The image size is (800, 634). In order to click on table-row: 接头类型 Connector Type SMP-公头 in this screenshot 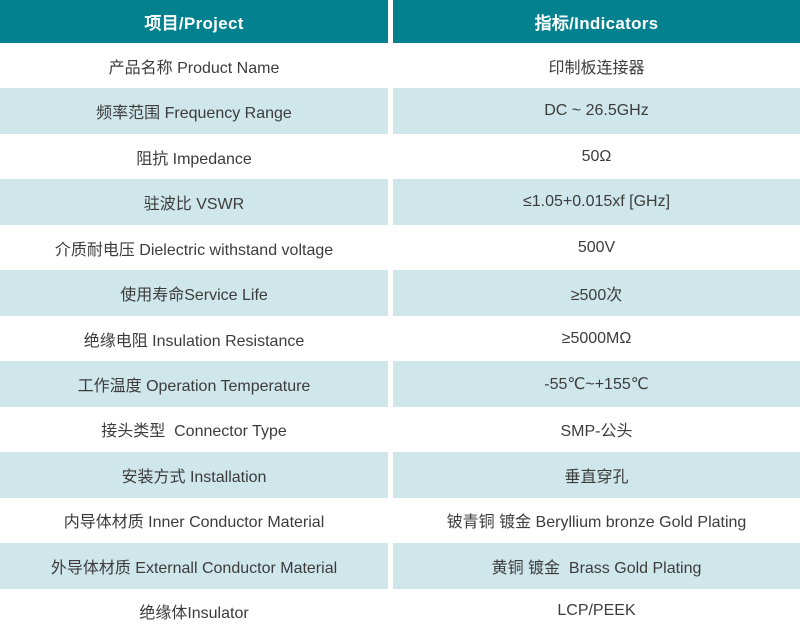, I will do `click(400, 429)`.